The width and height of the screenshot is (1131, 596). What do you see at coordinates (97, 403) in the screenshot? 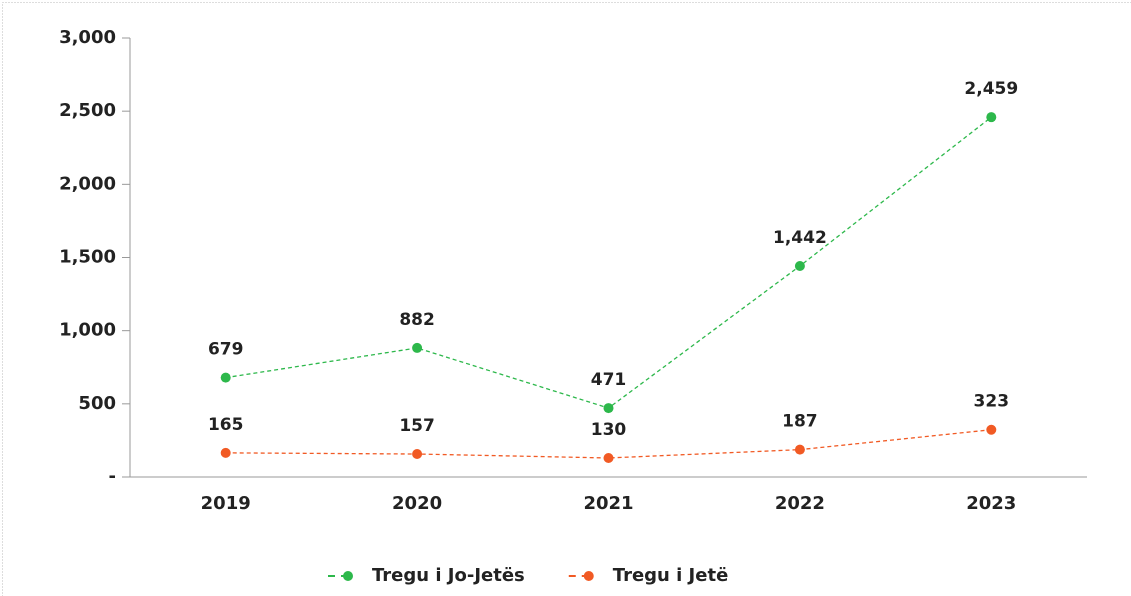
I see `y-tick-label: 500` at bounding box center [97, 403].